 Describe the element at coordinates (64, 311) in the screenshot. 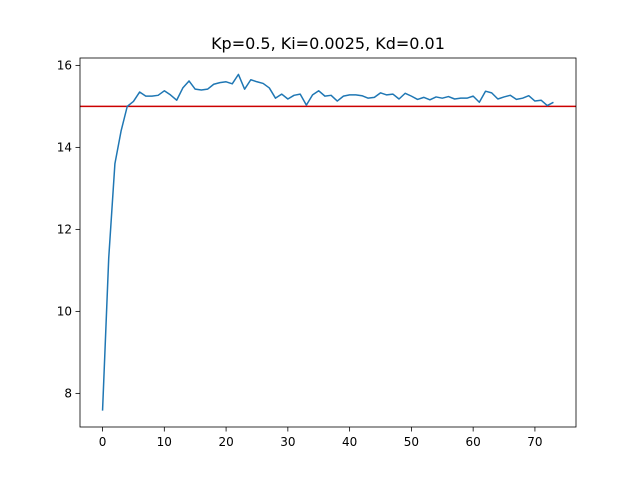

I see `y-tick-label: 10` at that location.